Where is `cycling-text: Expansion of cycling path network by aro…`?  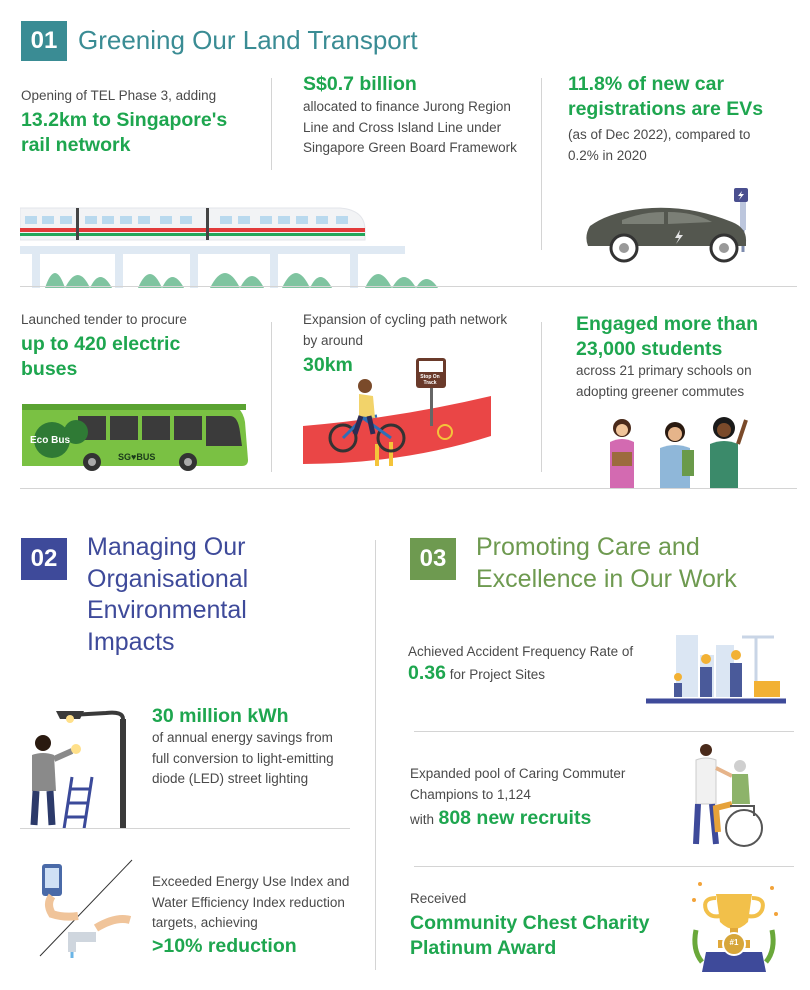
cycling-text: Expansion of cycling path network by aro… is located at coordinates (405, 330).